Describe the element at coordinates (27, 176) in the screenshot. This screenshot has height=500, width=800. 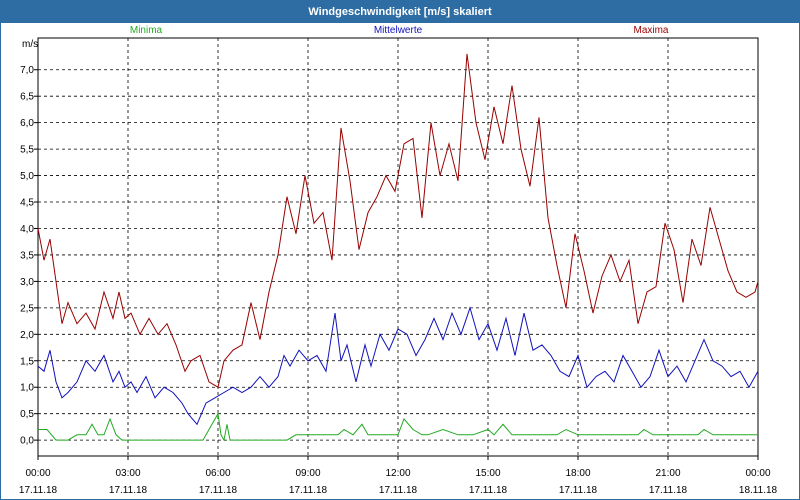
I see `y-tick-label: 5,0` at that location.